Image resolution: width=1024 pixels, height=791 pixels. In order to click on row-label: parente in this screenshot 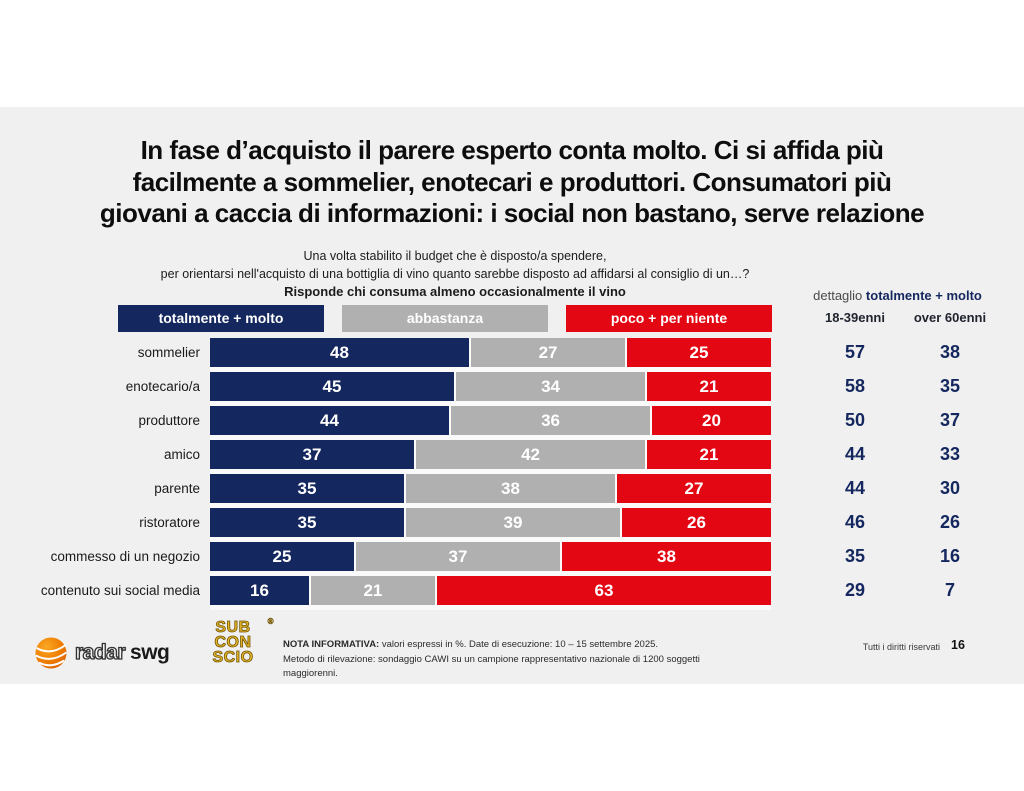, I will do `click(177, 488)`.